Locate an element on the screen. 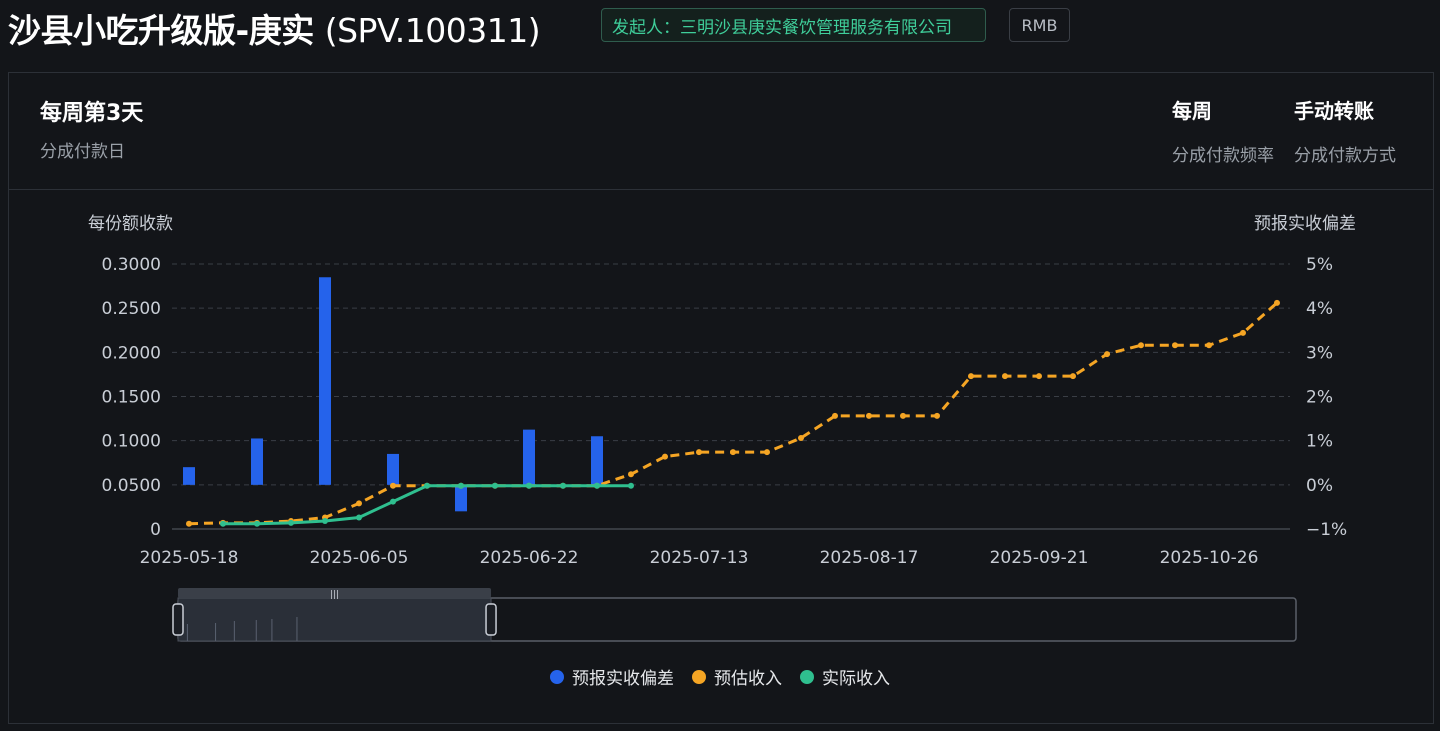  initiator-name: 三明沙县庚实餐饮管理服务有限公司 is located at coordinates (816, 27).